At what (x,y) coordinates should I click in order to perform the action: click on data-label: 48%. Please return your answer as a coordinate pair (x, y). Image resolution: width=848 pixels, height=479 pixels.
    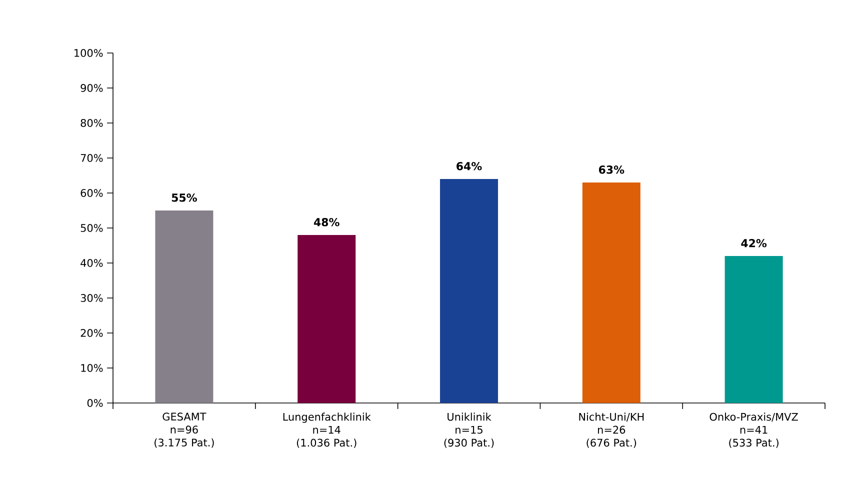
    Looking at the image, I should click on (327, 222).